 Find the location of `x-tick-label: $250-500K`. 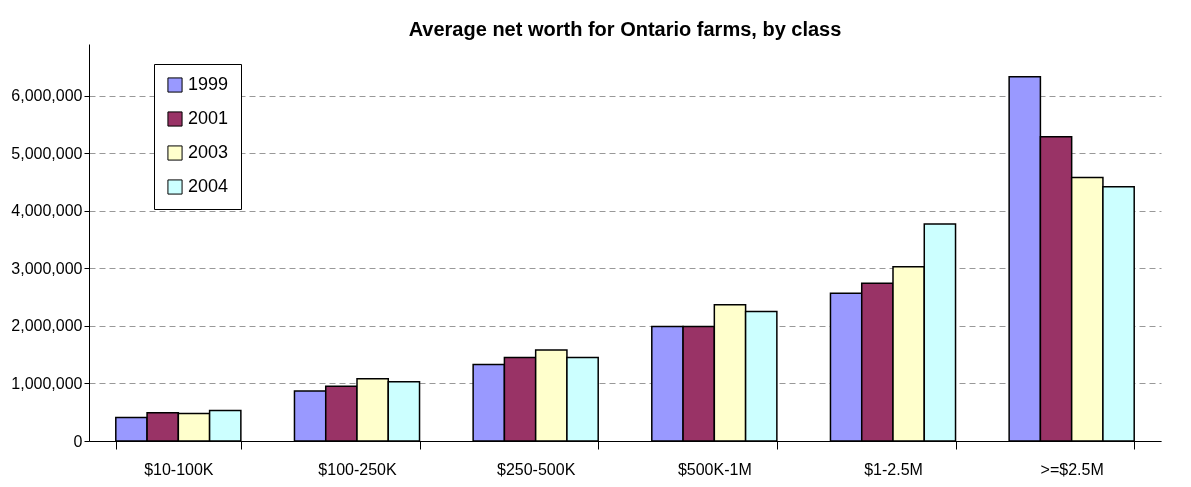

x-tick-label: $250-500K is located at coordinates (536, 469).